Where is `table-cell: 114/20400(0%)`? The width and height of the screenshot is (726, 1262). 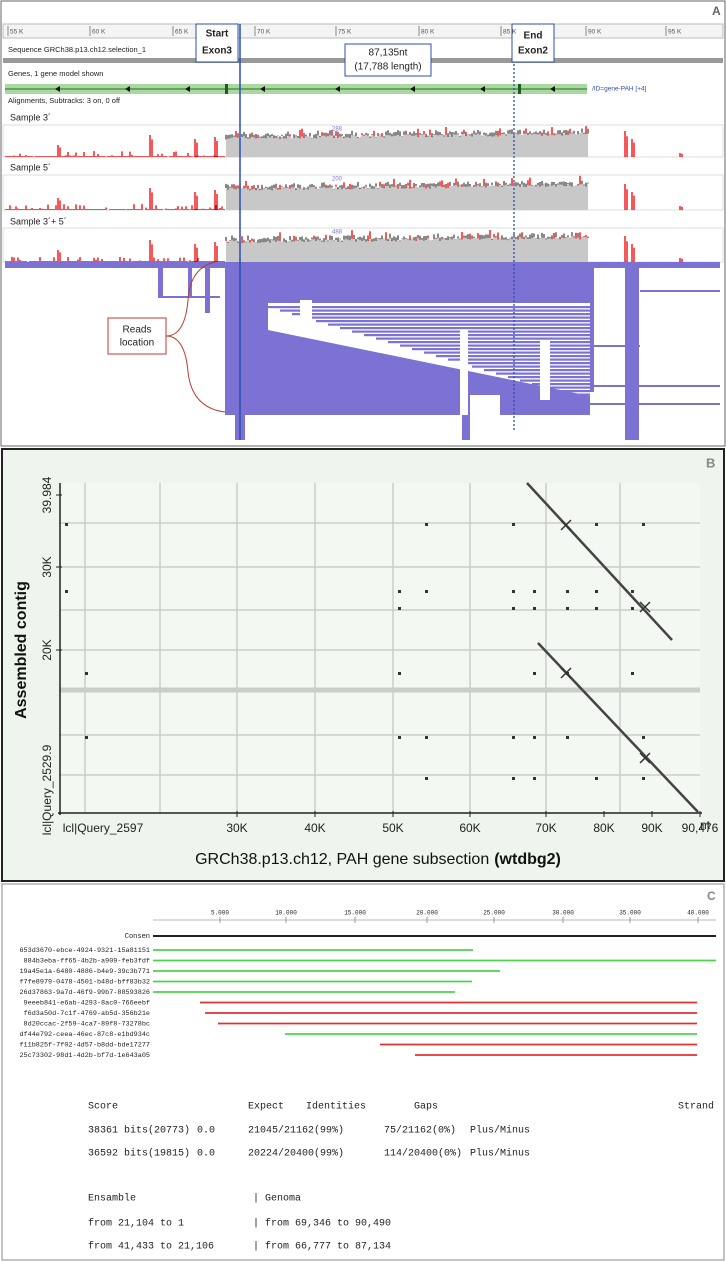
table-cell: 114/20400(0%) is located at coordinates (423, 1154).